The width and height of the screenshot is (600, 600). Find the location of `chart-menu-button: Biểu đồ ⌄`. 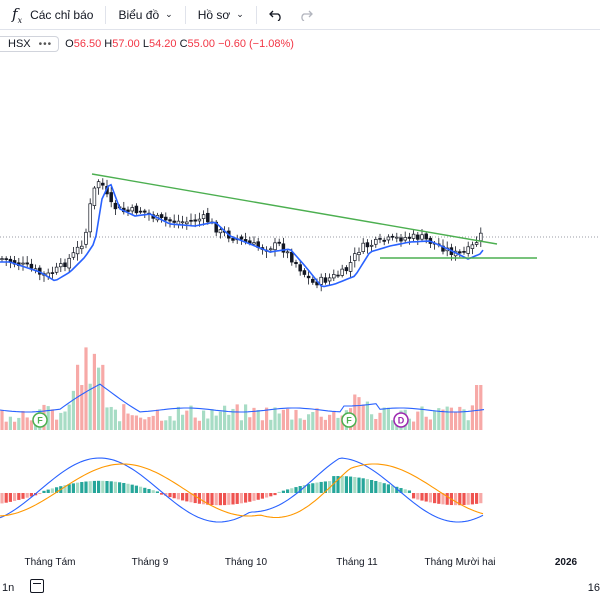

chart-menu-button: Biểu đồ ⌄ is located at coordinates (145, 15).